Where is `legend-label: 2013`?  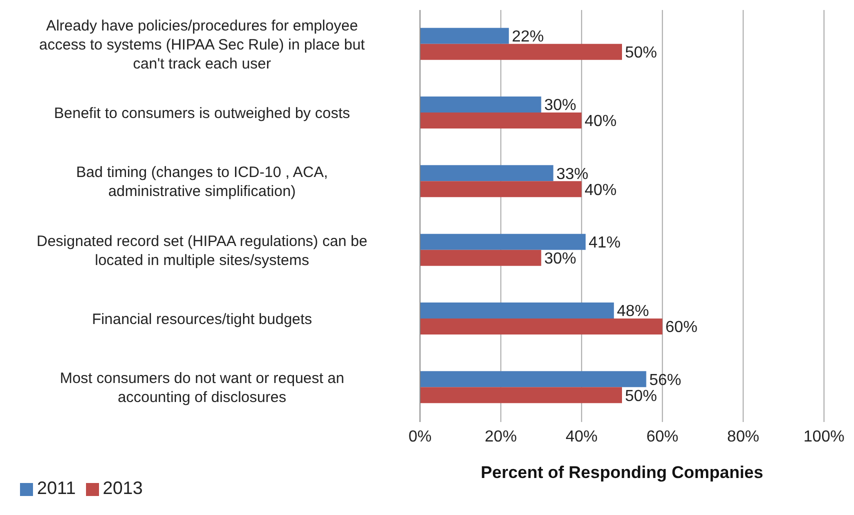
legend-label: 2013 is located at coordinates (122, 488).